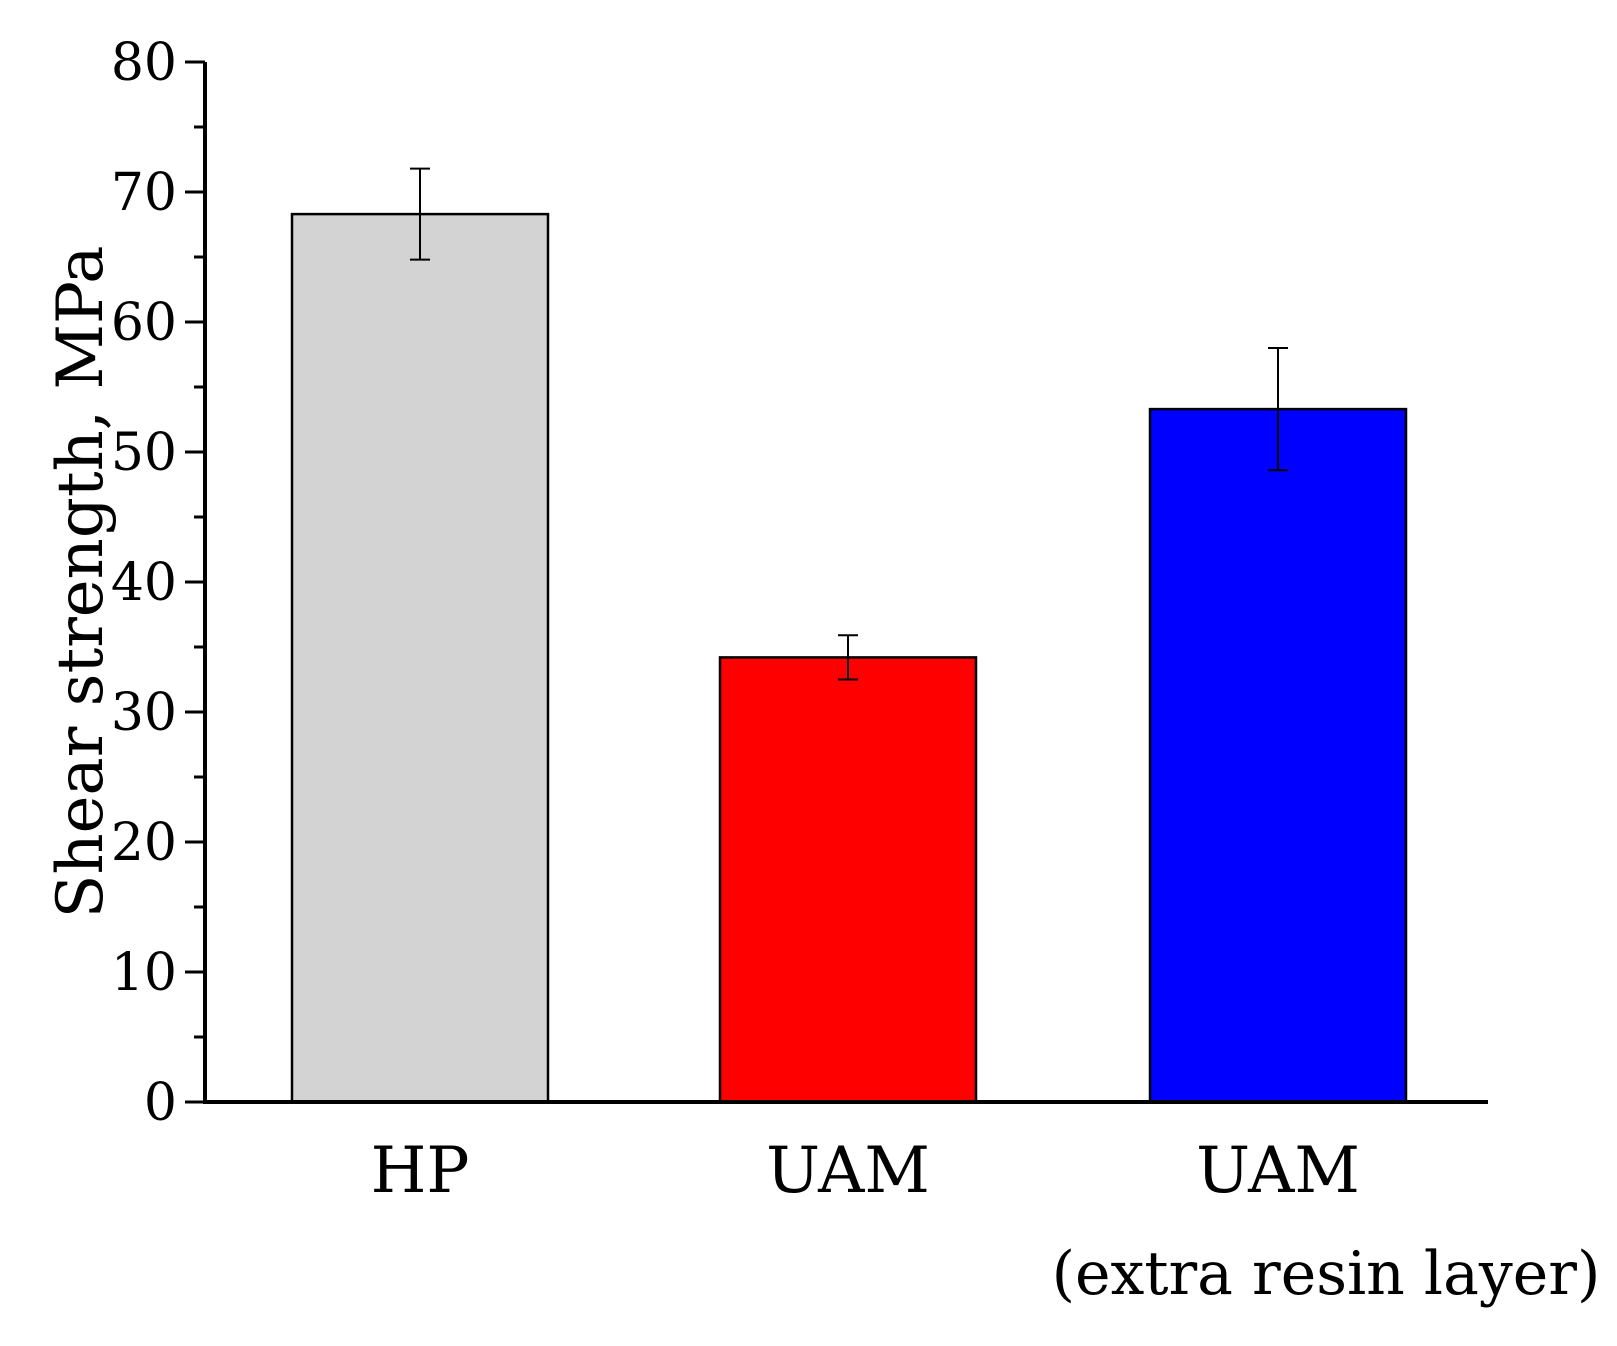 This screenshot has width=1617, height=1346. What do you see at coordinates (160, 1103) in the screenshot?
I see `y-tick-label-0: 0` at bounding box center [160, 1103].